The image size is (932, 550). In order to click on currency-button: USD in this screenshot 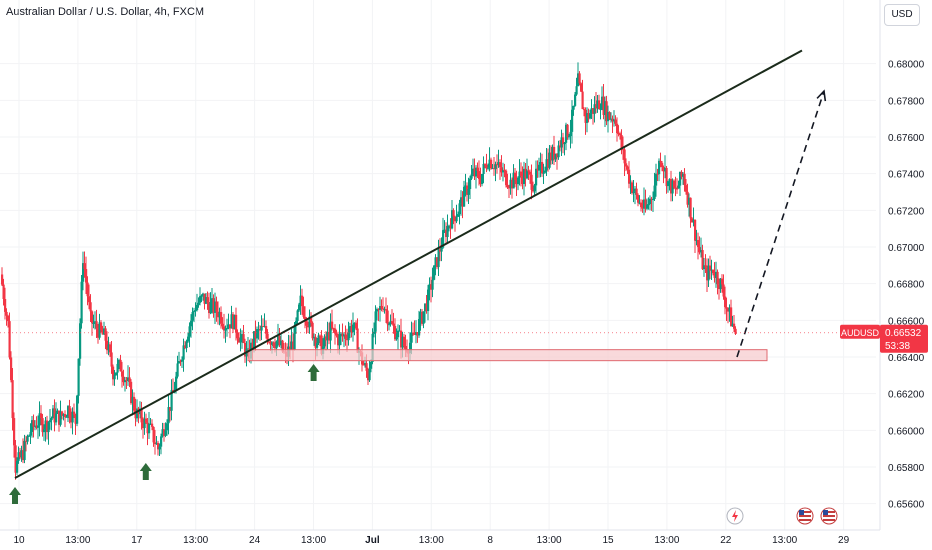, I will do `click(902, 15)`.